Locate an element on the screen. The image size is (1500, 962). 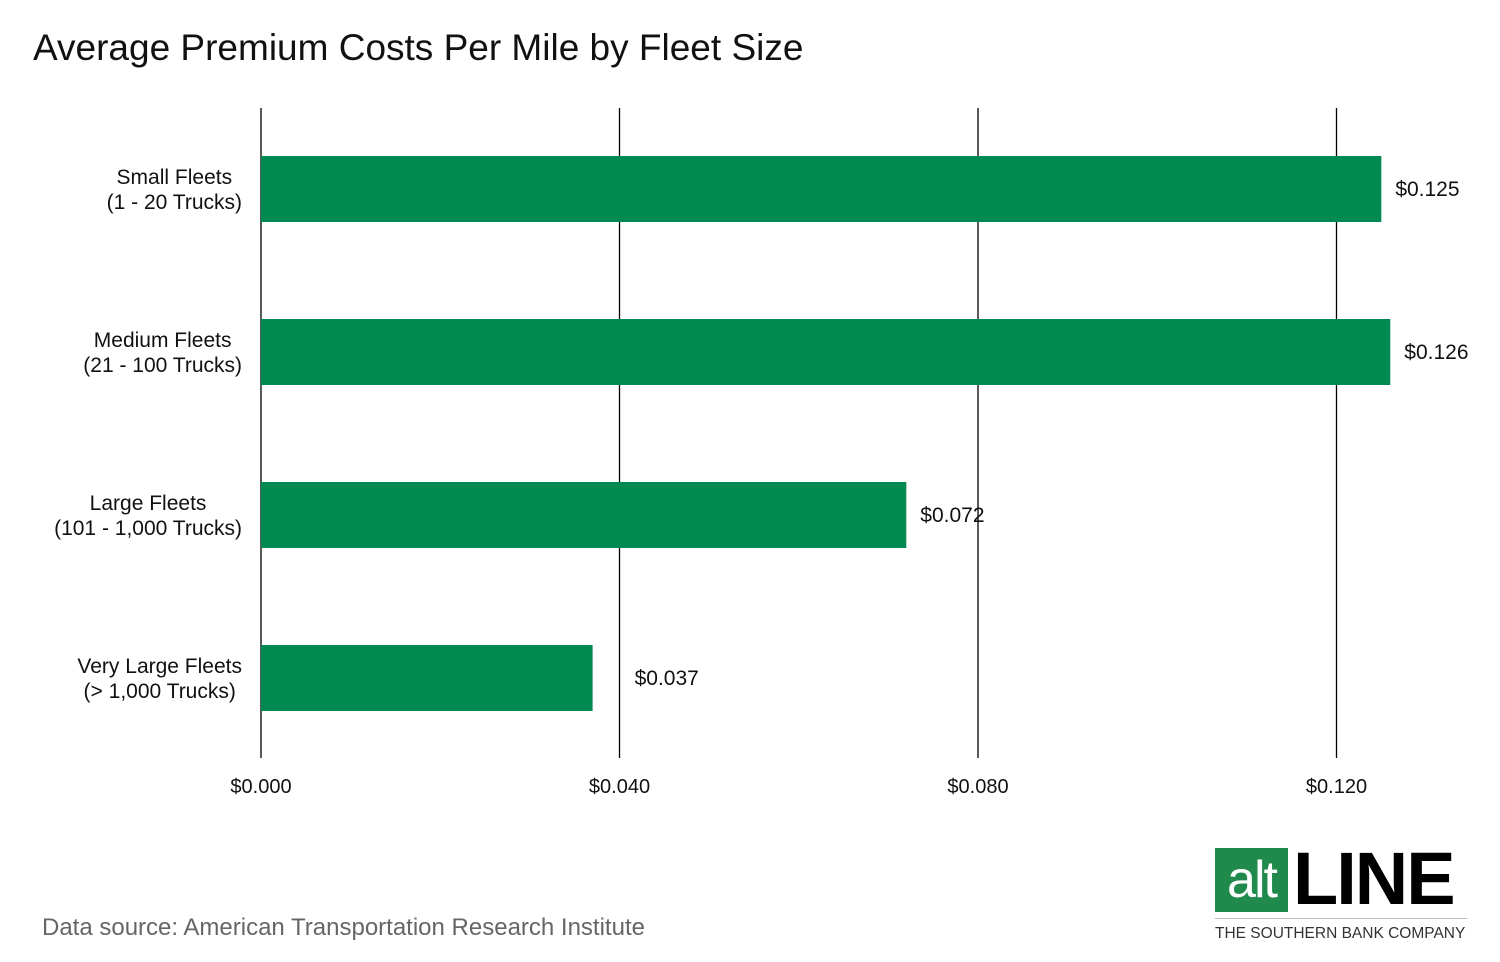
x-tick-label: $0.080 is located at coordinates (977, 787).